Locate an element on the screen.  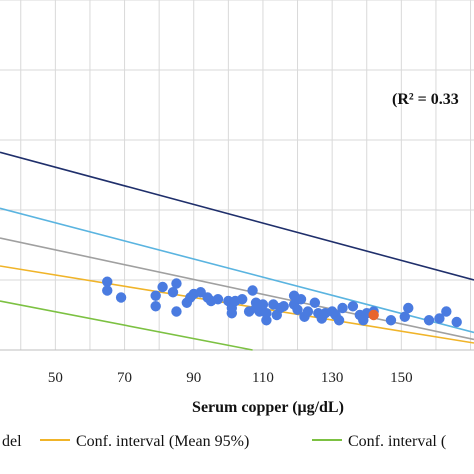
r-squared-annotation: (R² = 0.33 is located at coordinates (425, 99).